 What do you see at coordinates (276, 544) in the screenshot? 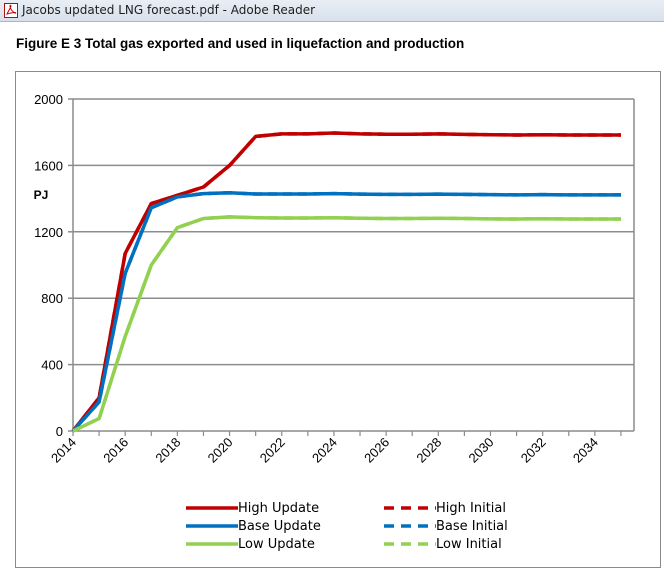
I see `legend-label-low-update: Low Update` at bounding box center [276, 544].